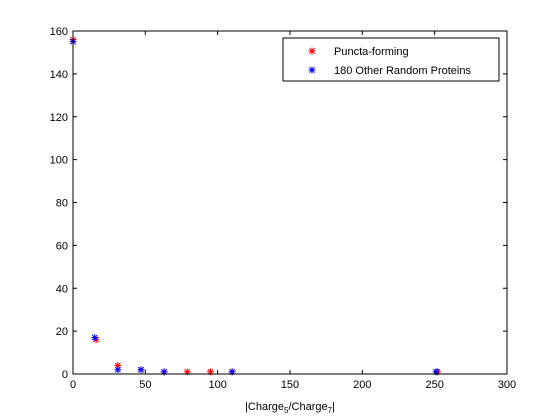  Describe the element at coordinates (62, 332) in the screenshot. I see `y-tick-label: 20` at that location.